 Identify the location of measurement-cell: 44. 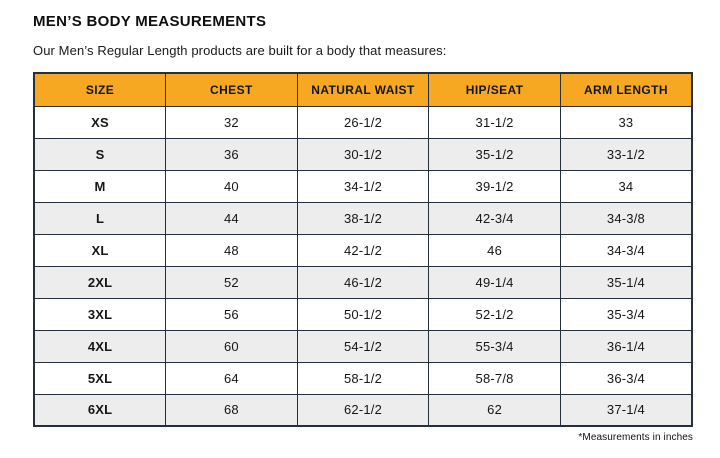
(231, 218).